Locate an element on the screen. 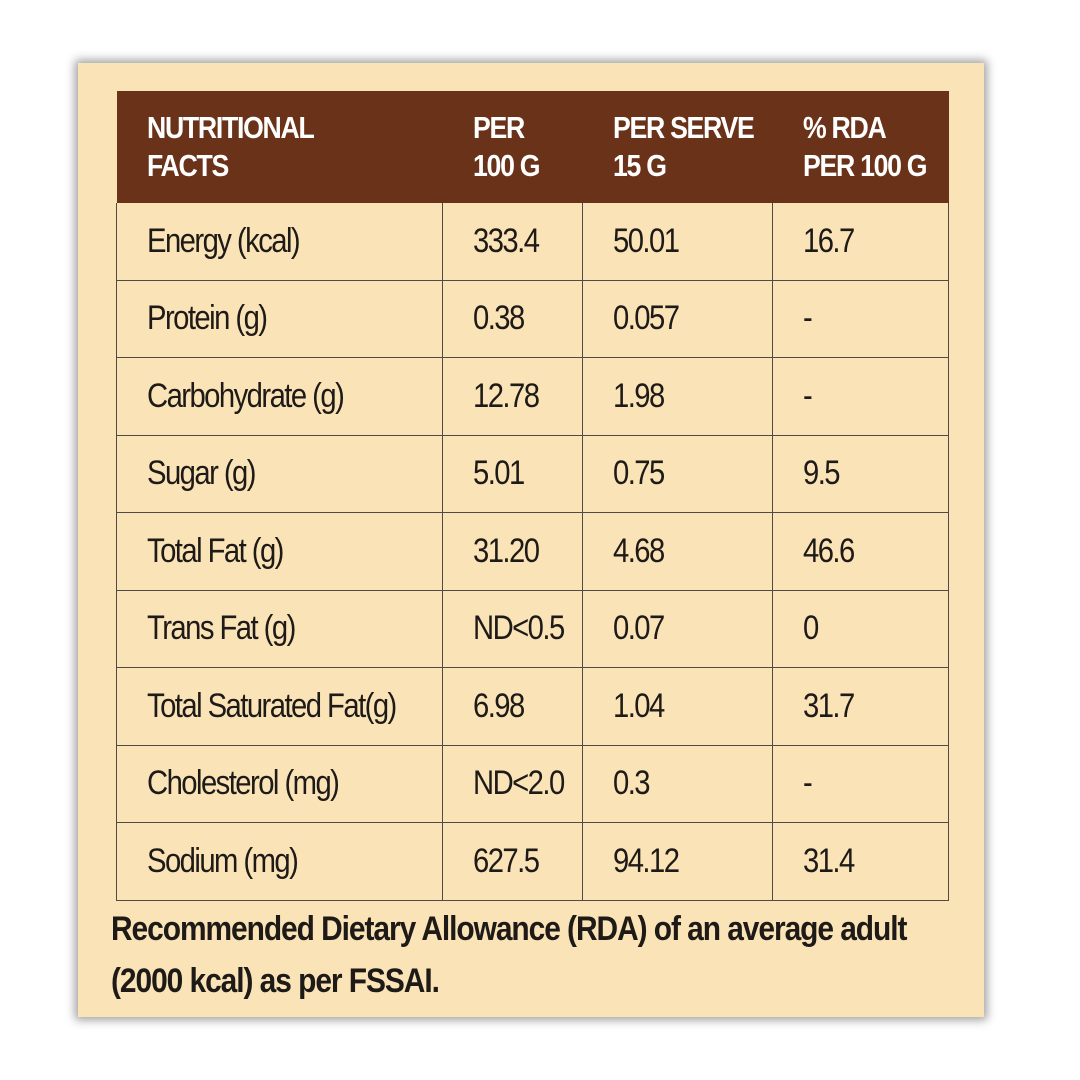 This screenshot has height=1080, width=1080. per-serve-value: 0.75 is located at coordinates (677, 473).